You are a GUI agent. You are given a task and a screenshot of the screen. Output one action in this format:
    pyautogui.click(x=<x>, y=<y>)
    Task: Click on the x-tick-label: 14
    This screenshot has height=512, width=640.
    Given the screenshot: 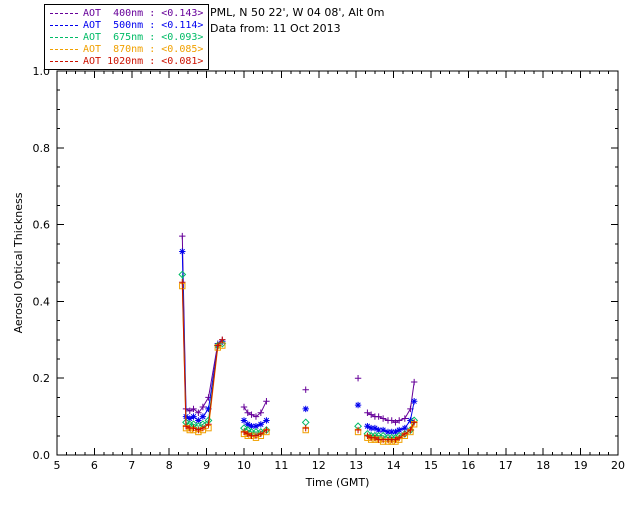 What is the action you would take?
    pyautogui.click(x=394, y=465)
    